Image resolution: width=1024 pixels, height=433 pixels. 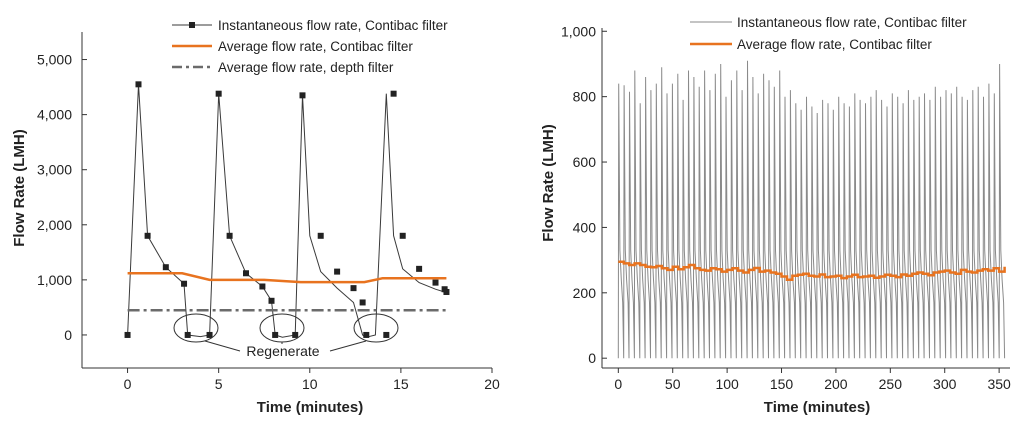 I want to click on left-series-average-contibac-line, so click(x=287, y=278).